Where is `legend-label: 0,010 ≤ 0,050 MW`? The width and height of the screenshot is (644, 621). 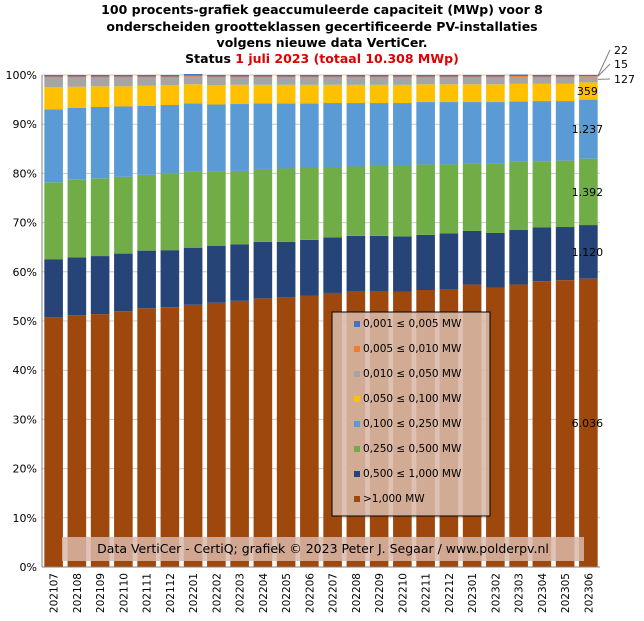 legend-label: 0,010 ≤ 0,050 MW is located at coordinates (412, 374).